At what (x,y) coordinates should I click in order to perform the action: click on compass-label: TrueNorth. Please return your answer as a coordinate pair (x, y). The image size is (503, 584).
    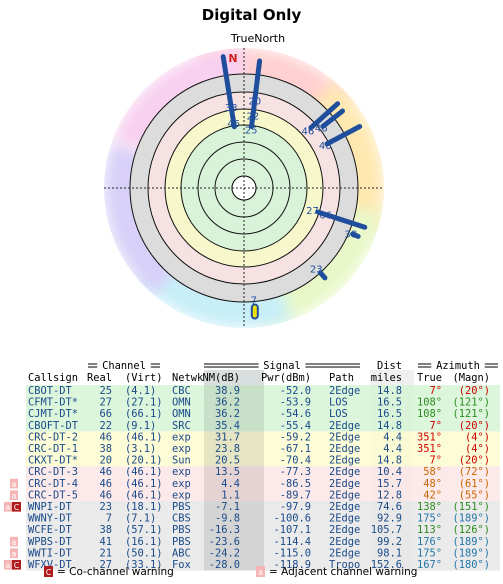
    Looking at the image, I should click on (257, 38).